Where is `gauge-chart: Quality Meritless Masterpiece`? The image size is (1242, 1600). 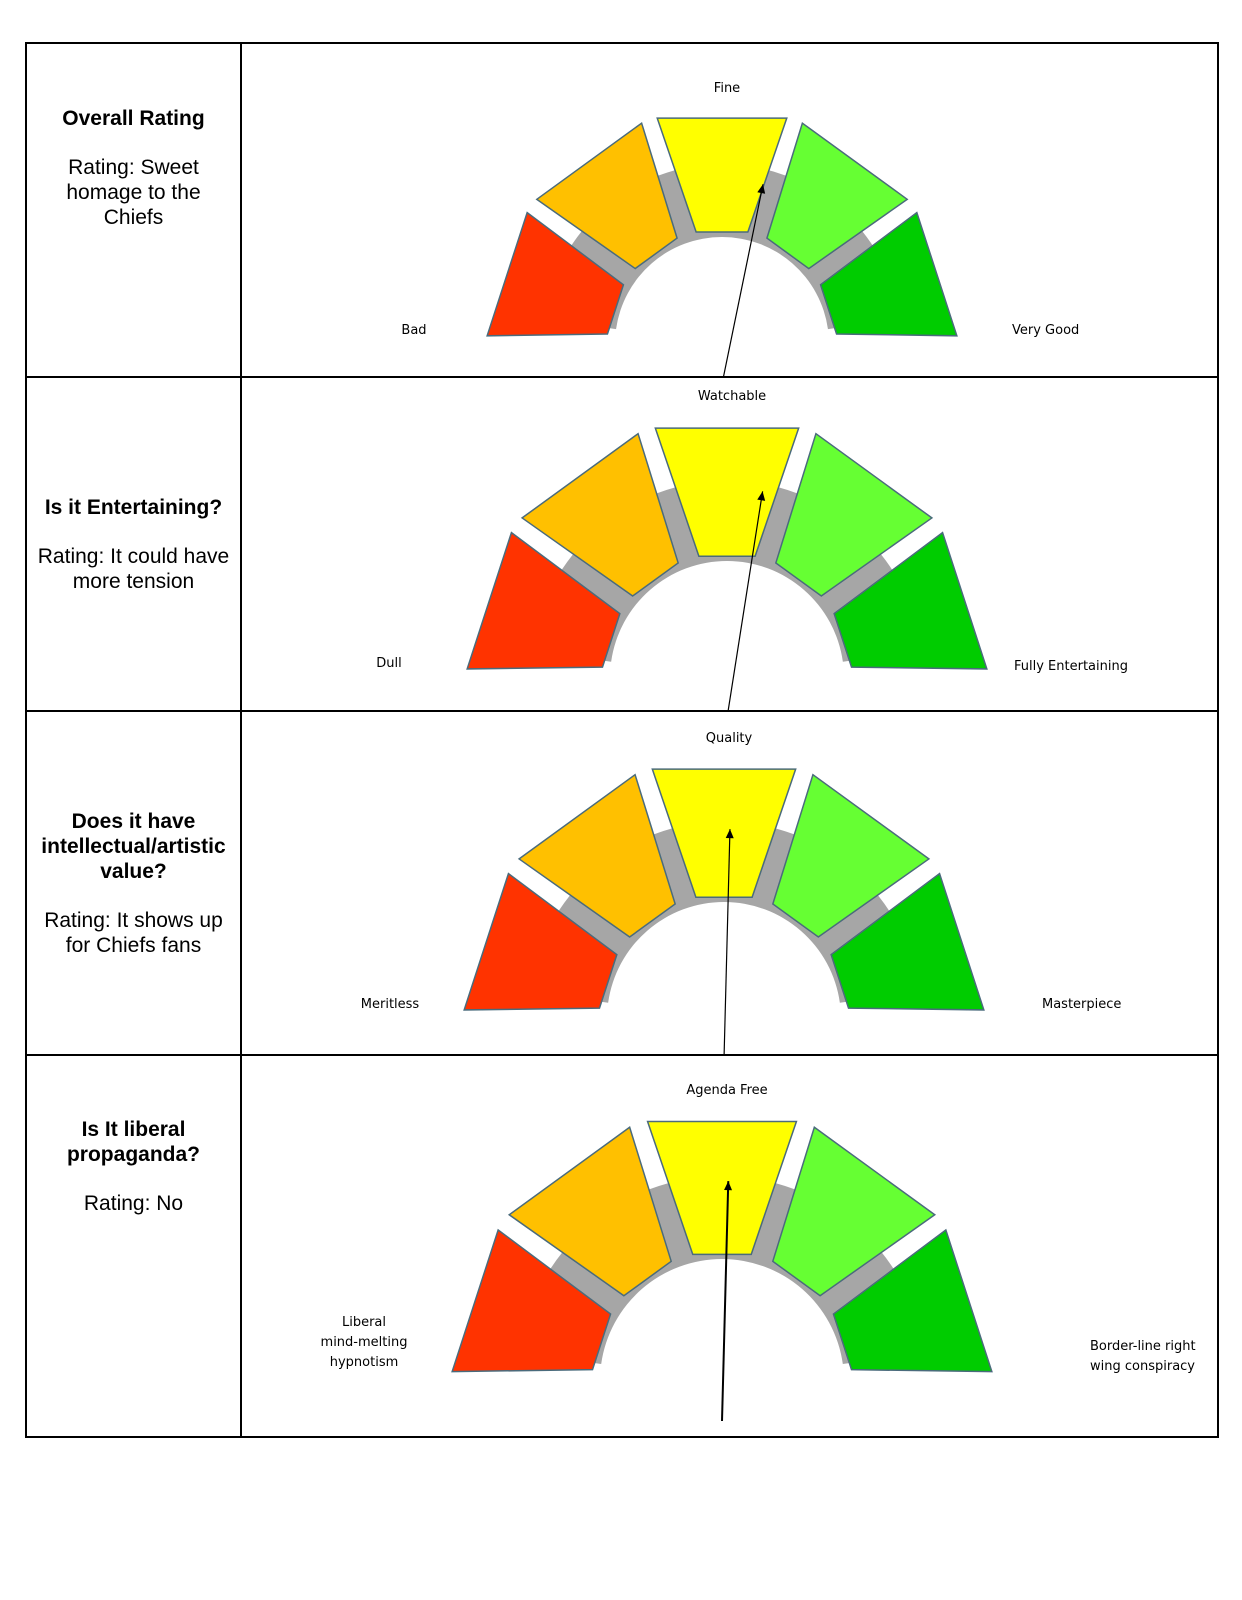
gauge-chart: Quality Meritless Masterpiece is located at coordinates (741, 892).